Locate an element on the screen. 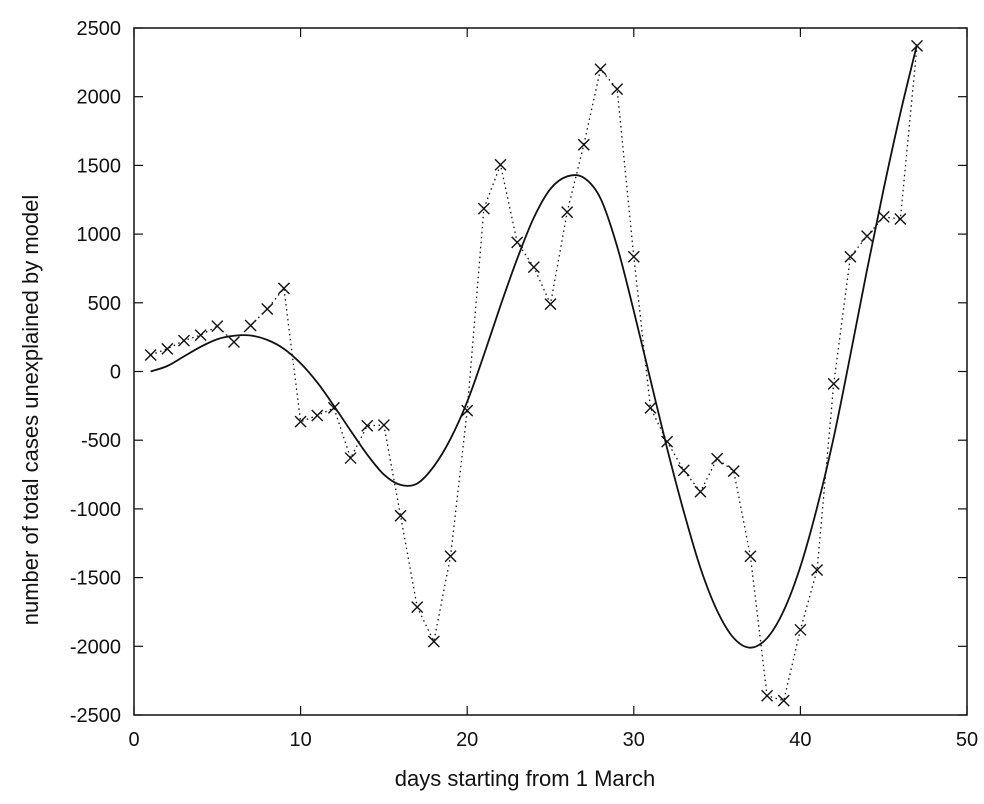 This screenshot has height=804, width=984. y-tick-label: 0 is located at coordinates (115, 373).